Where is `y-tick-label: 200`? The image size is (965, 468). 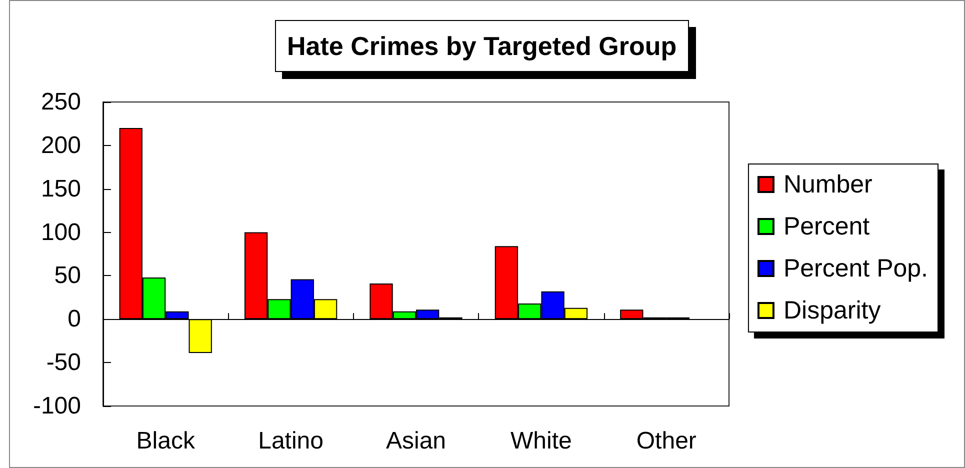 y-tick-label: 200 is located at coordinates (60, 145).